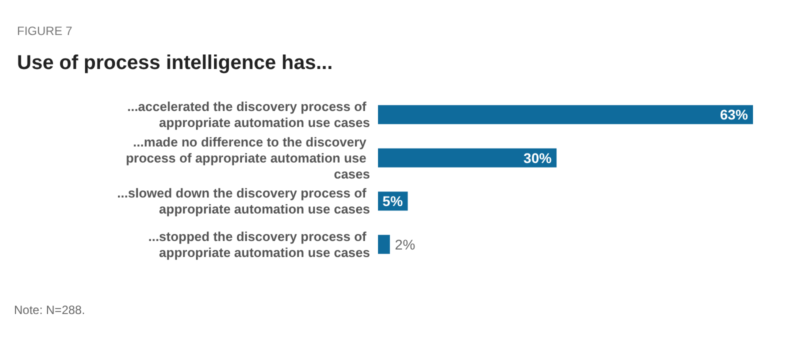 This screenshot has height=349, width=801. What do you see at coordinates (259, 244) in the screenshot?
I see `y-tick-label: ...stopped the discovery process of appropriate automation use cases` at bounding box center [259, 244].